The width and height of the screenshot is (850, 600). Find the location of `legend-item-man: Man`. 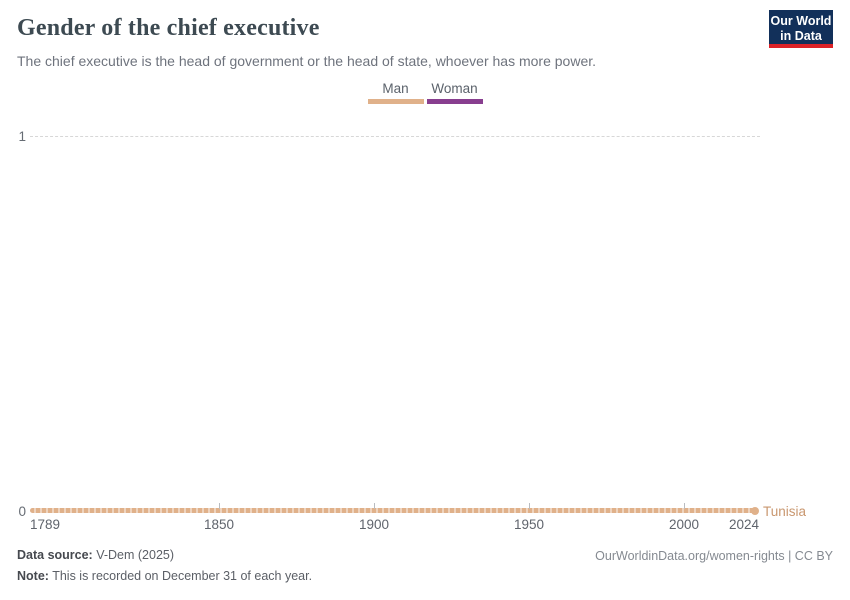

legend-item-man: Man is located at coordinates (395, 92).